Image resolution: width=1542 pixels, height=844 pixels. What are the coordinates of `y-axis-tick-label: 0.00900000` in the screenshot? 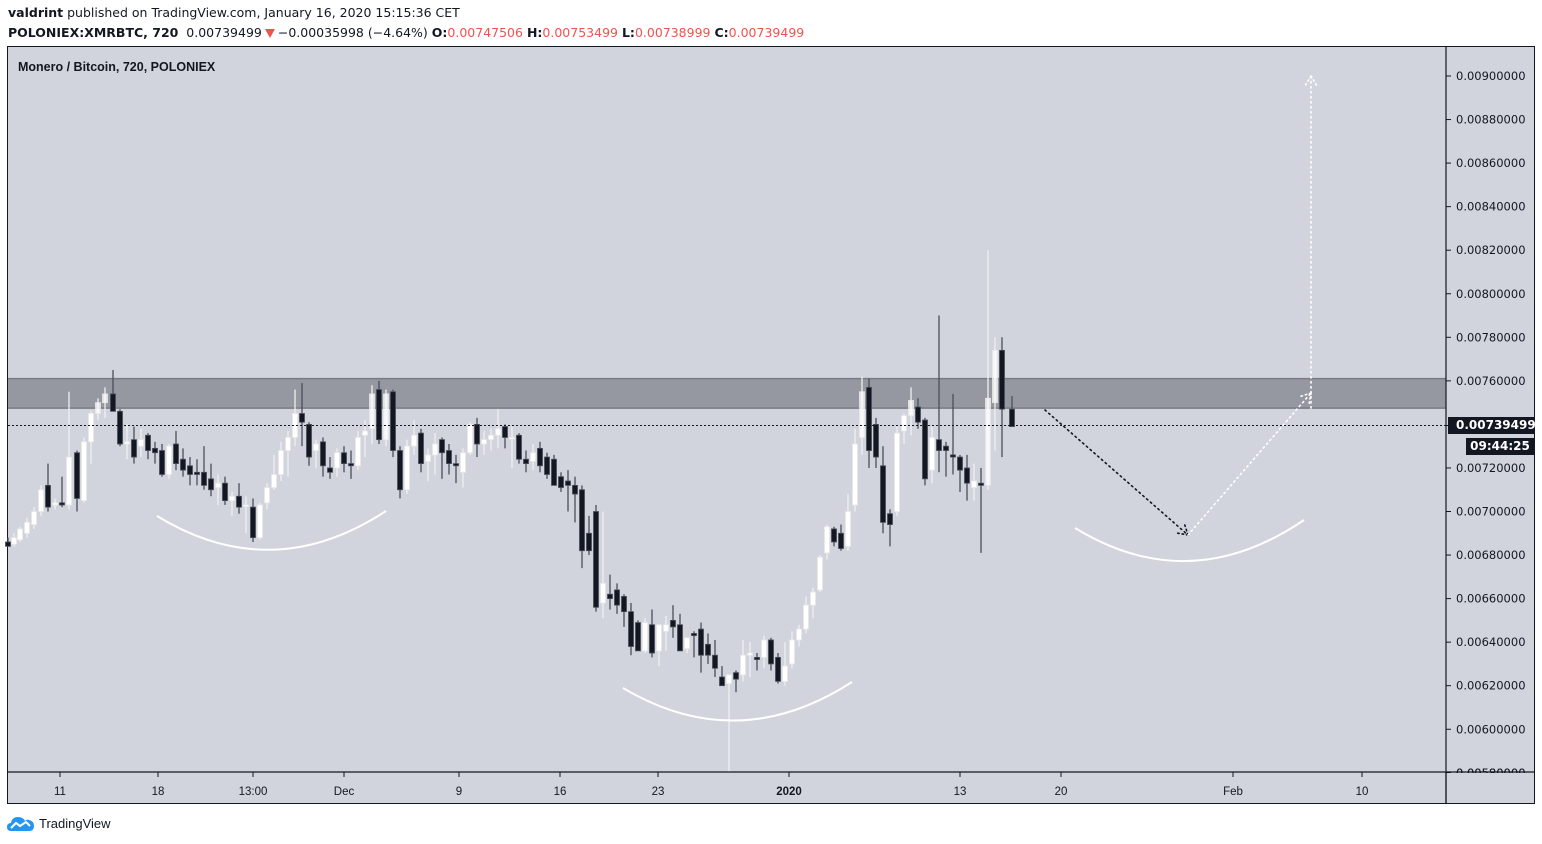 It's located at (1491, 76).